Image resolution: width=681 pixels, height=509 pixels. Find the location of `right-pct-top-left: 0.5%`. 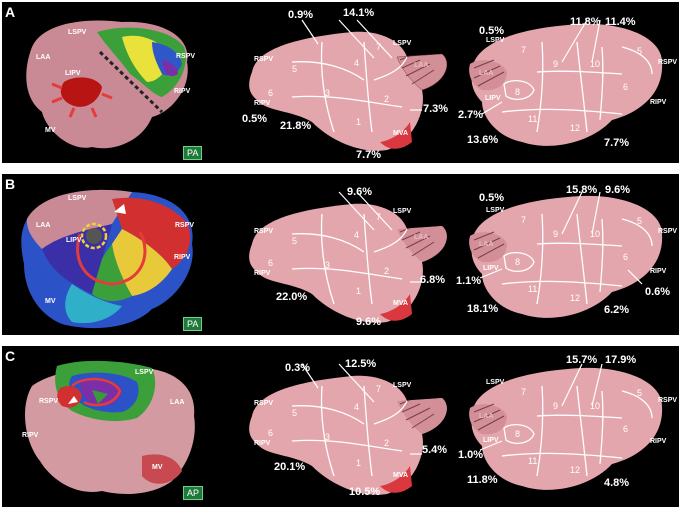

right-pct-top-left: 0.5% is located at coordinates (492, 31).